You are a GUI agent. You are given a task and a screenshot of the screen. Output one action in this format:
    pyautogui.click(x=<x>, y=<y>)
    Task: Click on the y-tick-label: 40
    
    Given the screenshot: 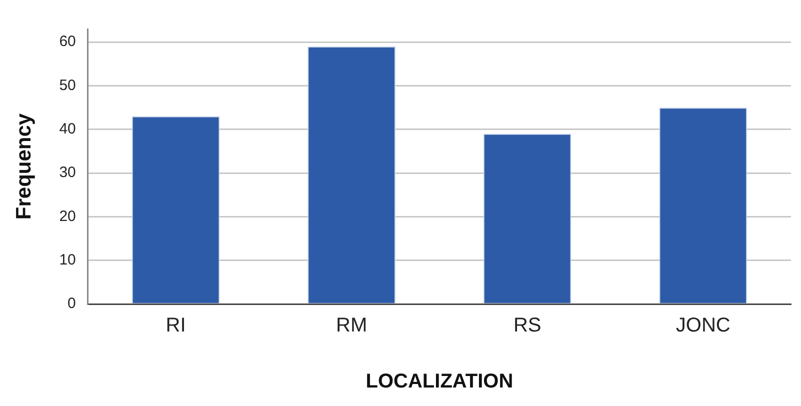 What is the action you would take?
    pyautogui.click(x=67, y=129)
    